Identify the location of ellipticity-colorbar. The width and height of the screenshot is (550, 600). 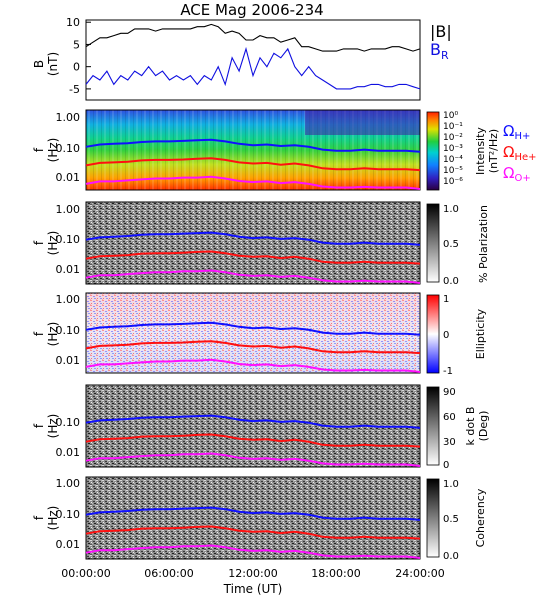
(433, 334).